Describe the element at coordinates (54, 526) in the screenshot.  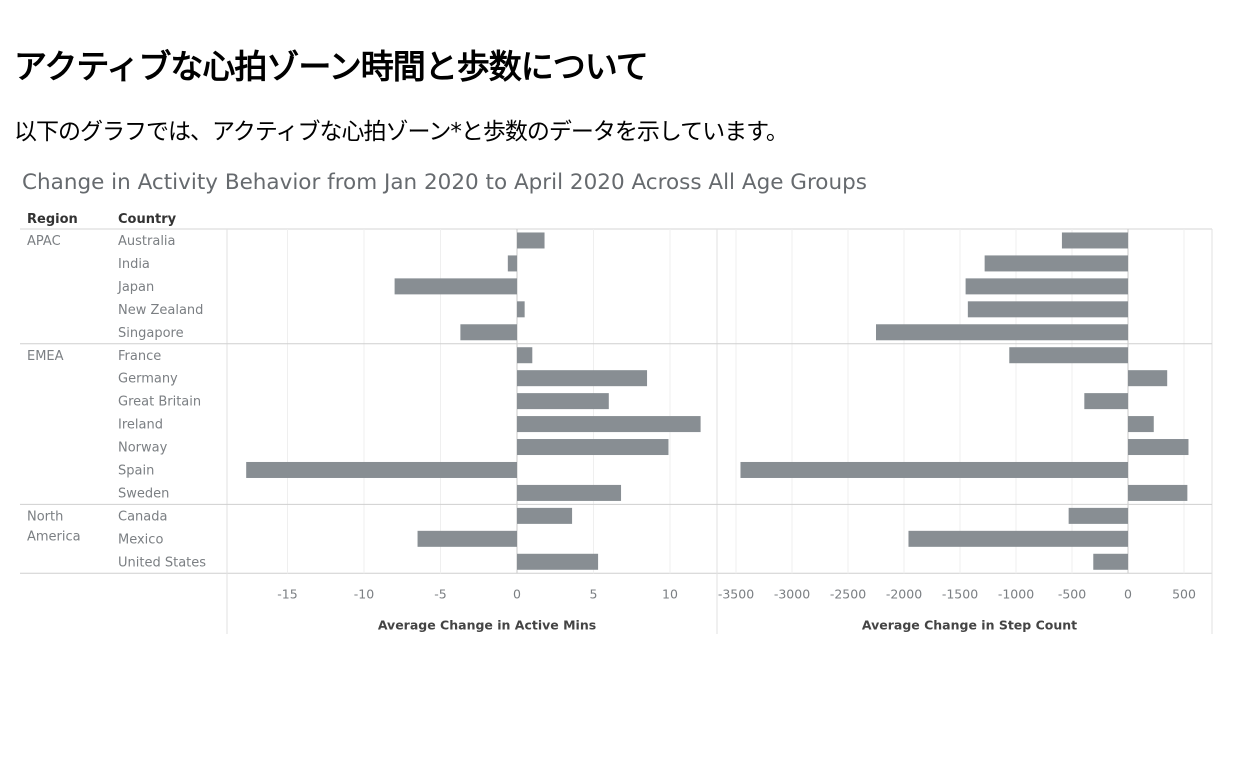
I see `region-label: North America` at that location.